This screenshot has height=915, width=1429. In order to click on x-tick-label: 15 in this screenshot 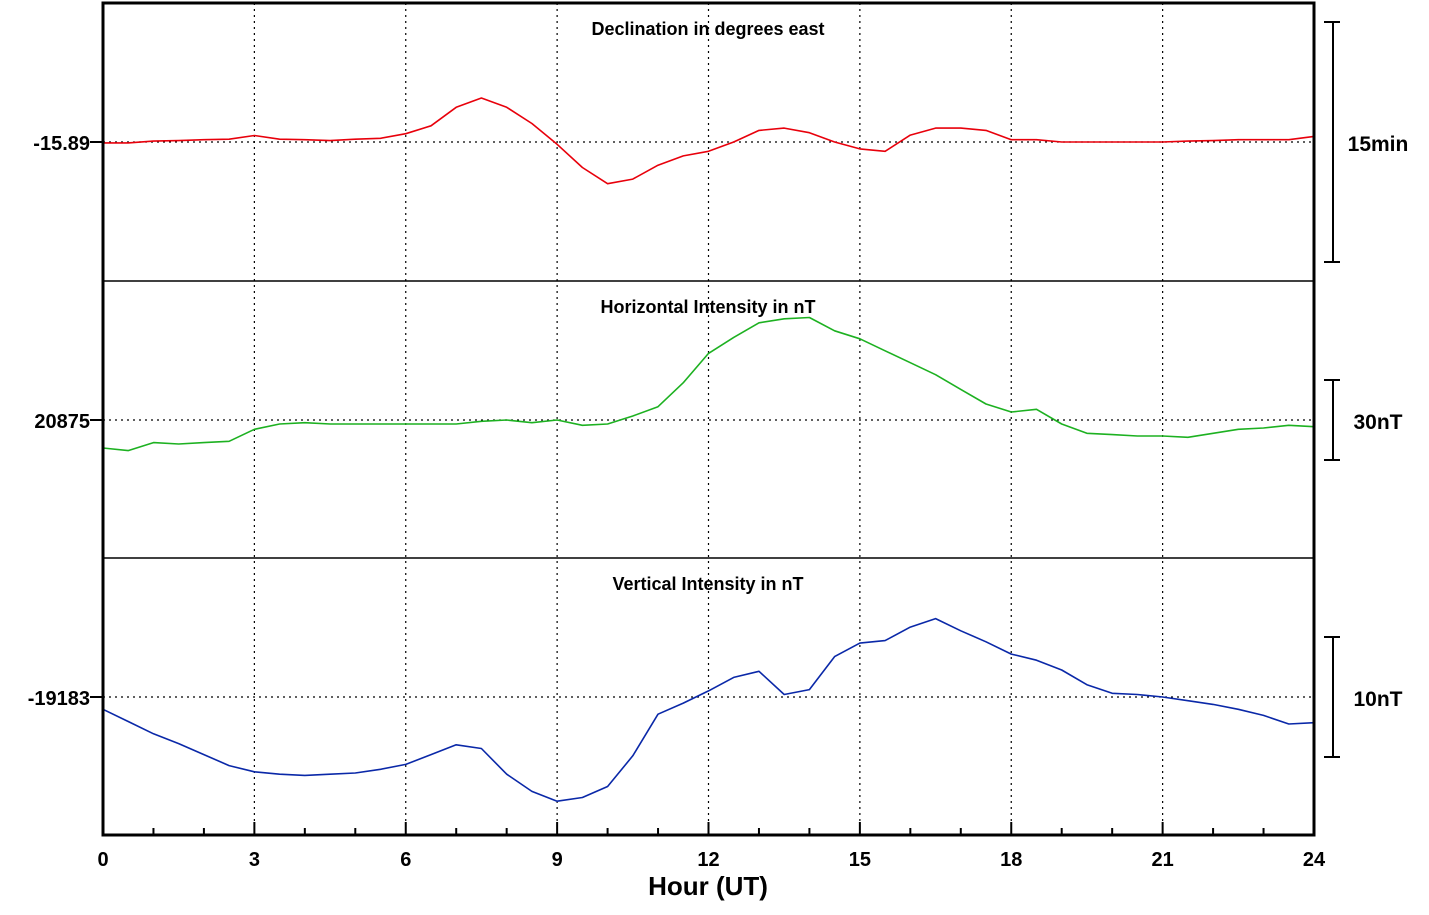, I will do `click(860, 860)`.